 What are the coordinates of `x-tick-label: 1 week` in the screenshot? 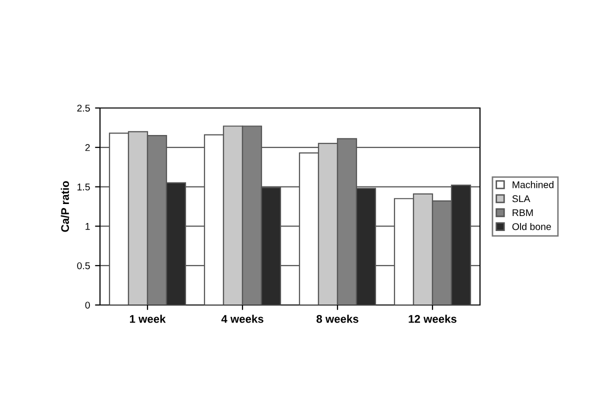 It's located at (148, 318).